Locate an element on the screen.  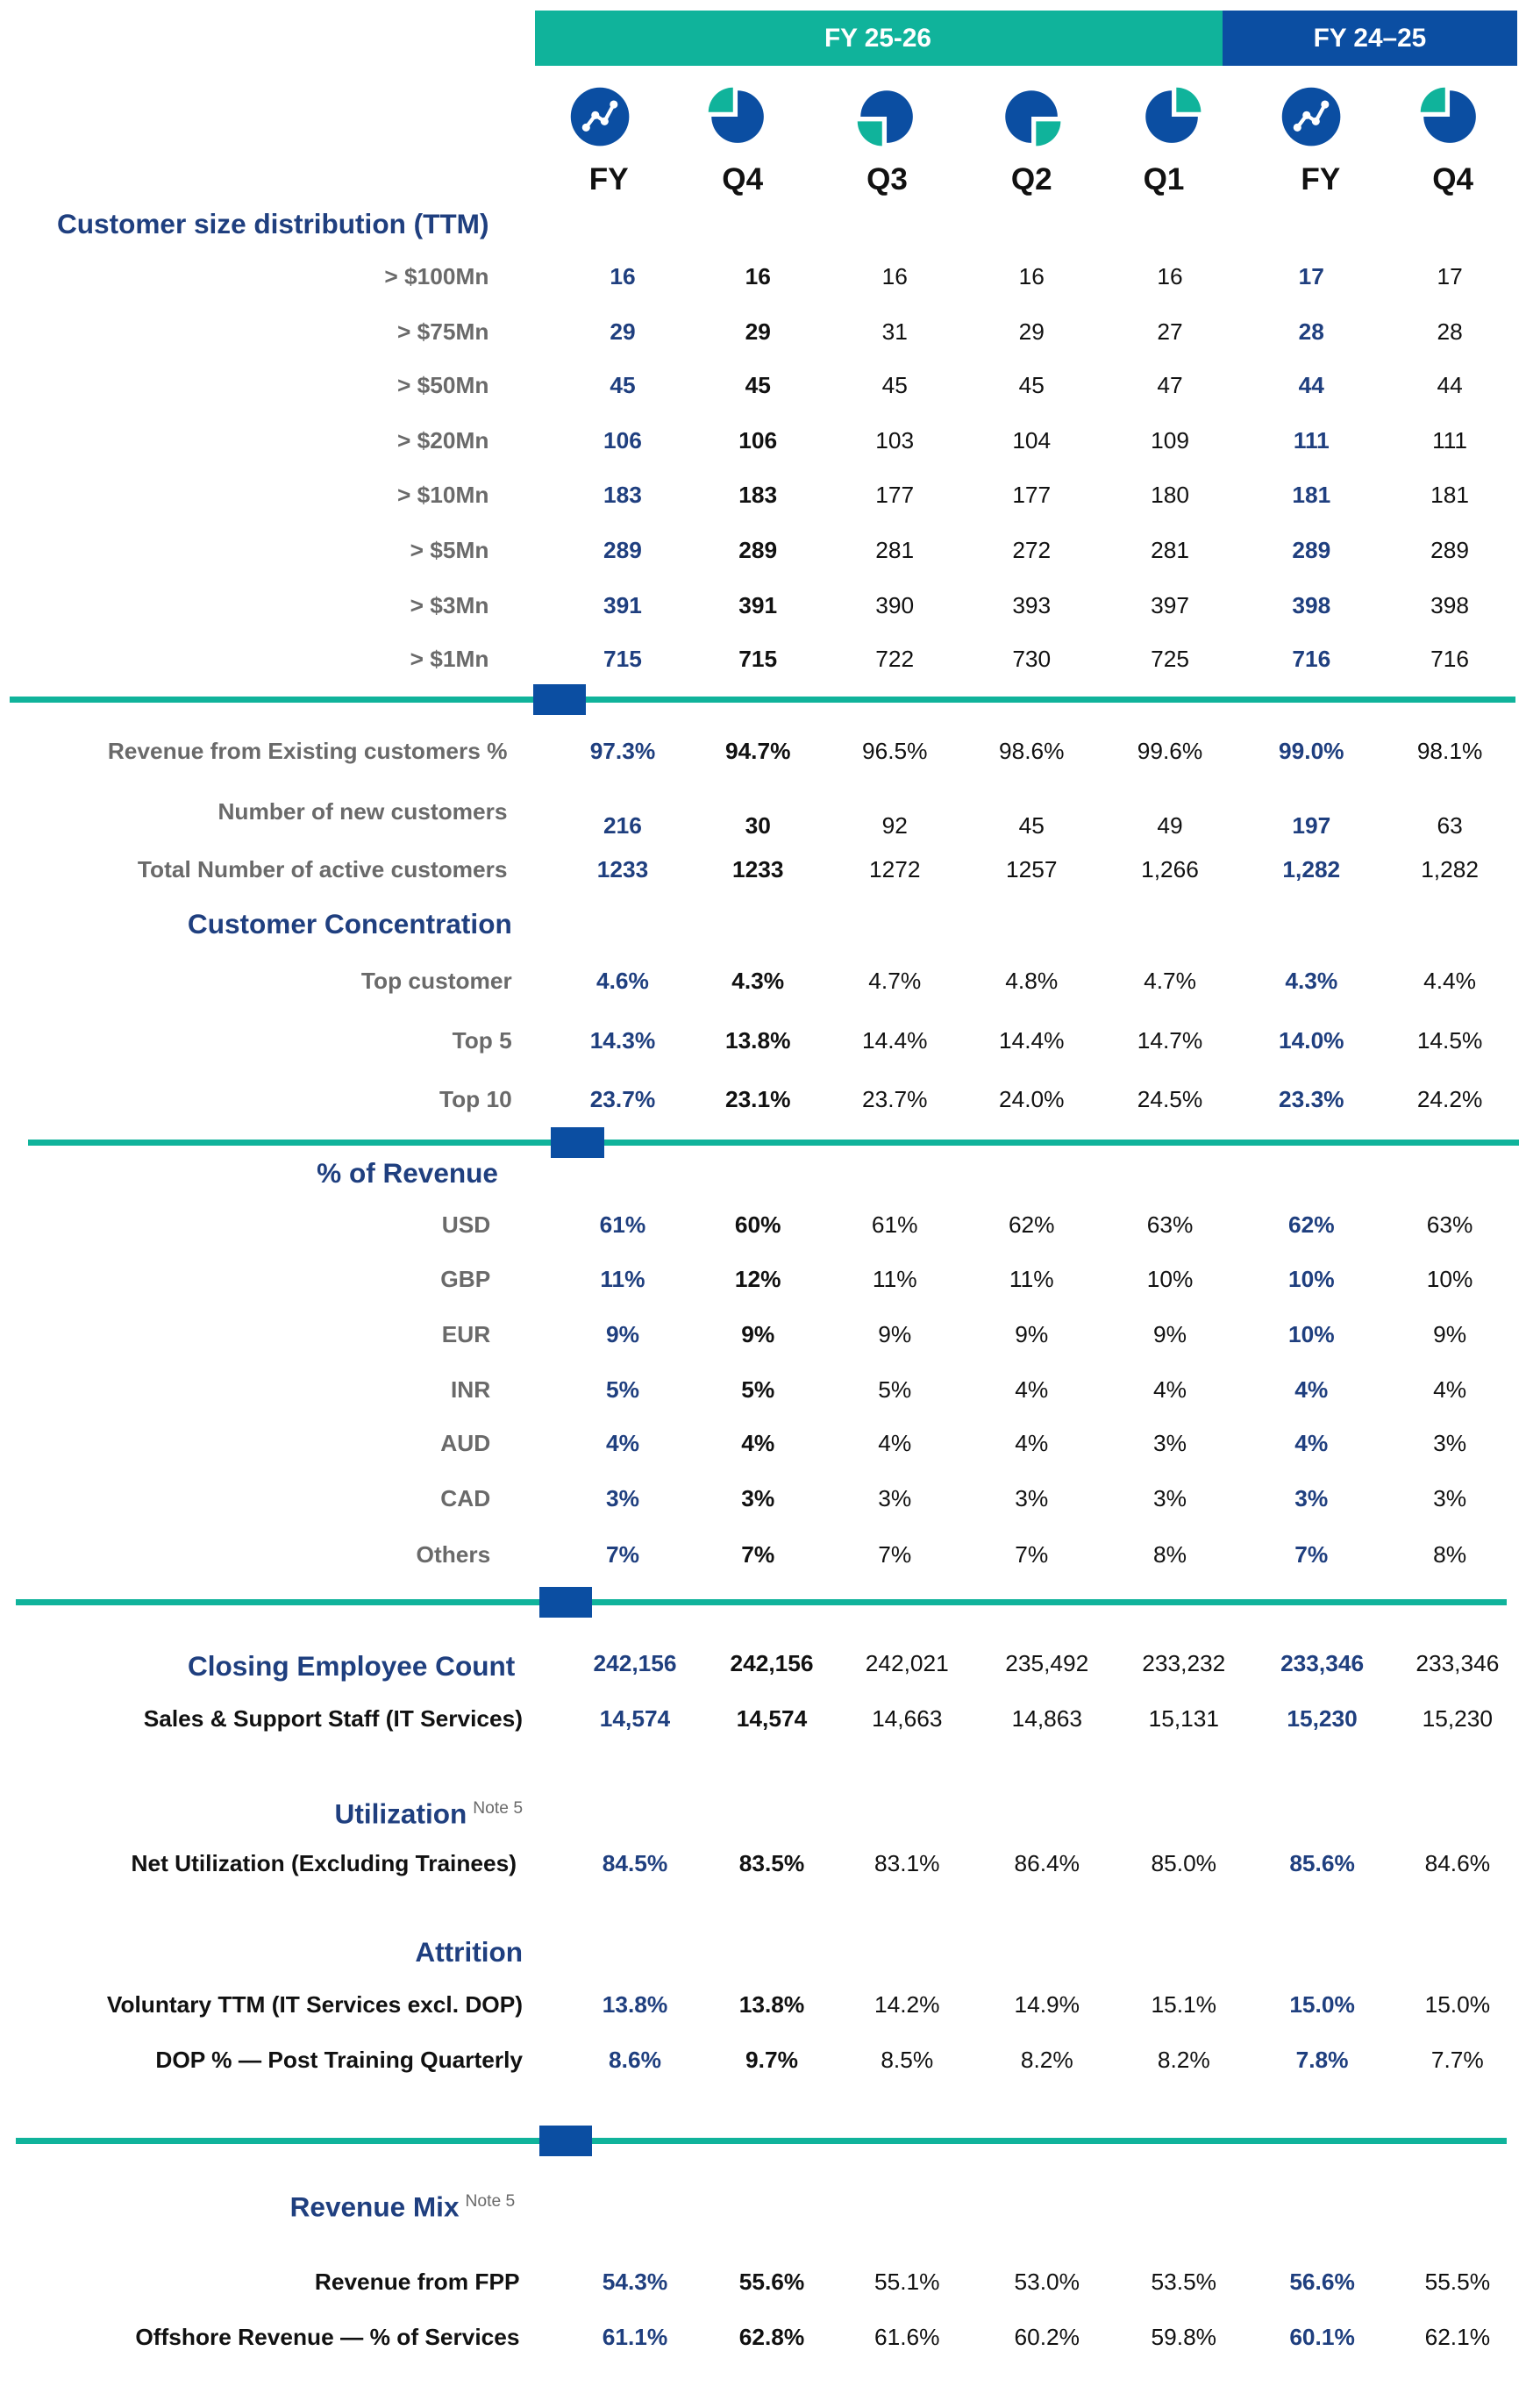
table-cell: 86.4% is located at coordinates (1047, 1863).